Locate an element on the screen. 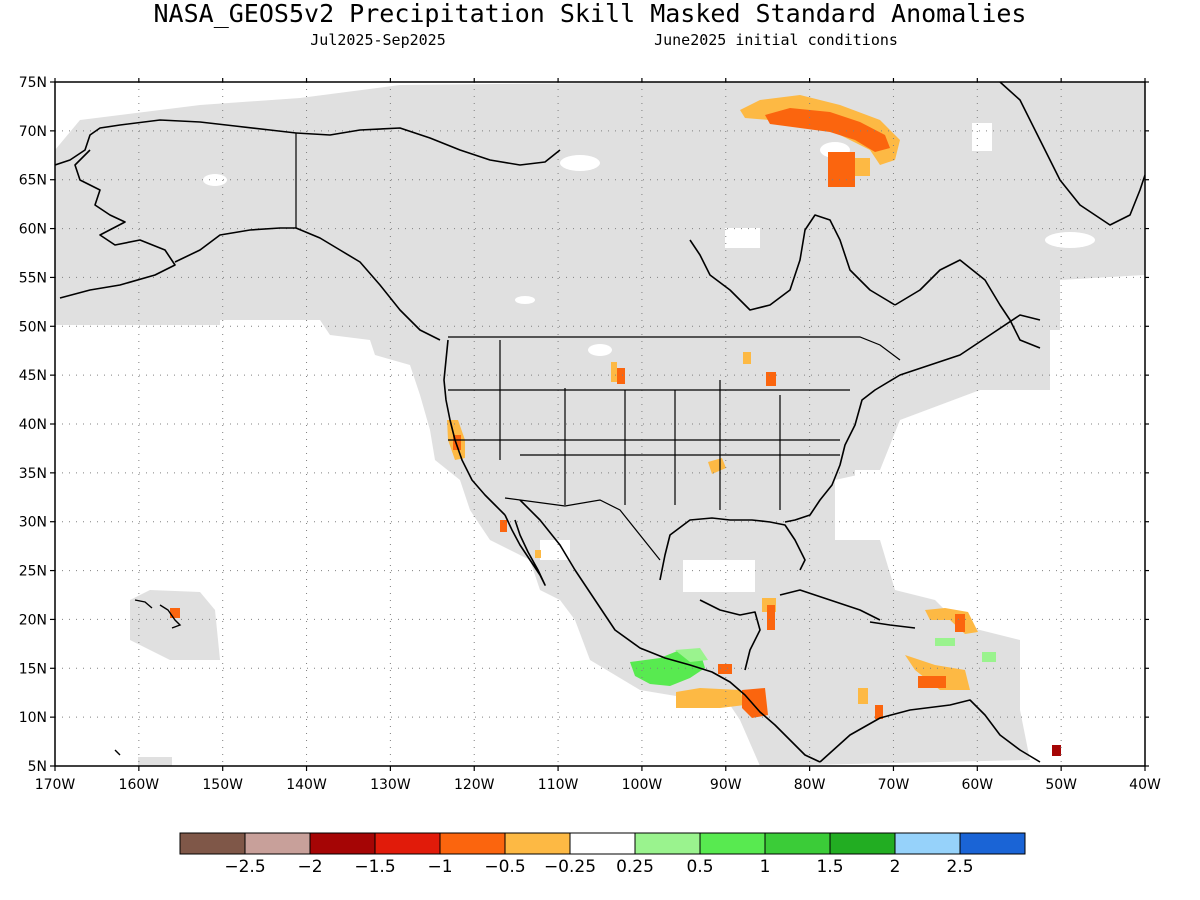 This screenshot has width=1200, height=900. colorbar-label: 2 is located at coordinates (895, 867).